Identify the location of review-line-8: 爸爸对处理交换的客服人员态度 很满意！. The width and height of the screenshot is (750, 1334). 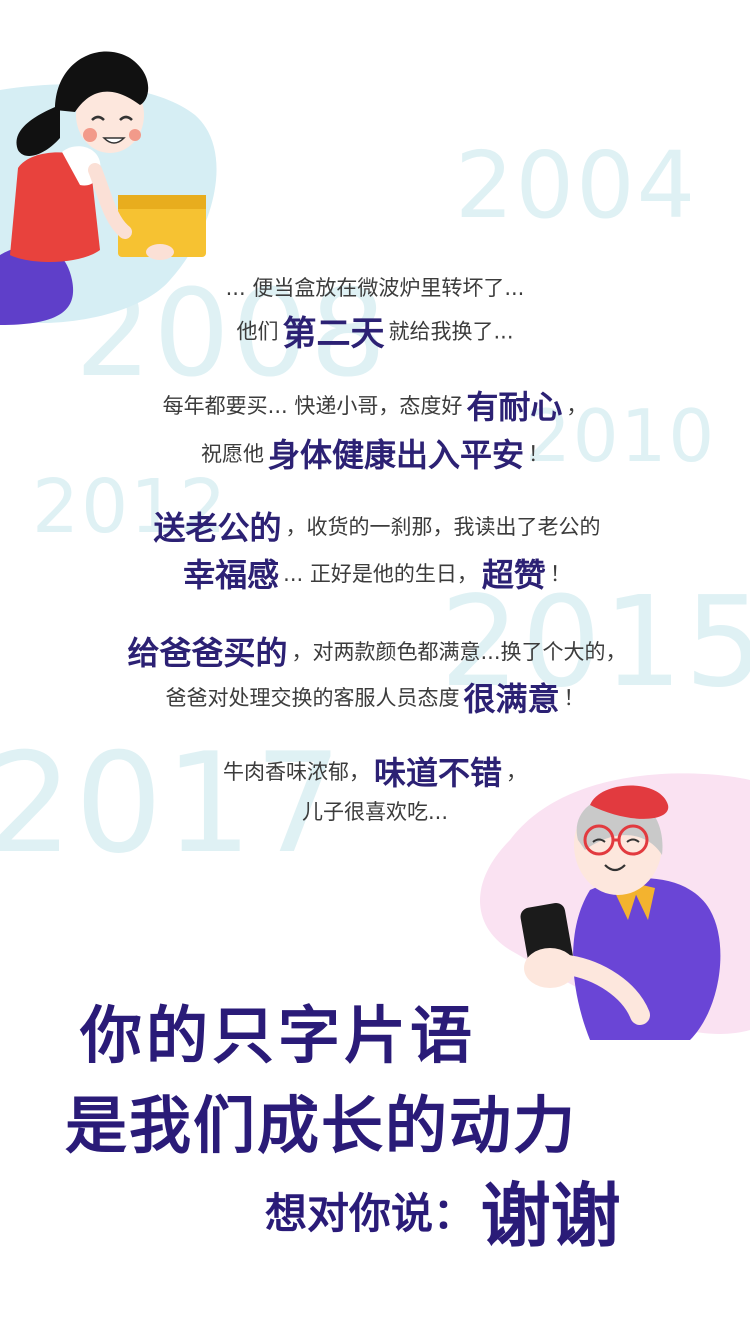
(375, 697).